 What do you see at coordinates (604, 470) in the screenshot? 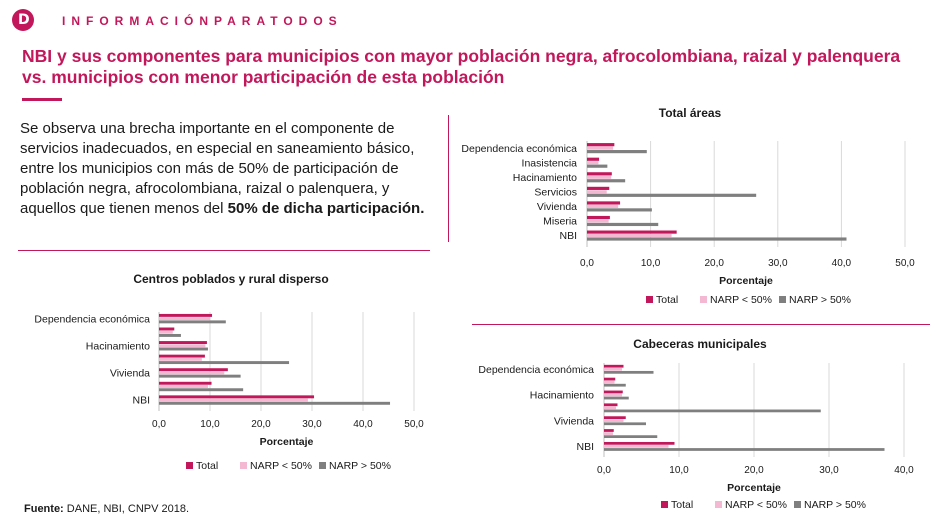
I see `cabeceras-tick-label: 0,0` at bounding box center [604, 470].